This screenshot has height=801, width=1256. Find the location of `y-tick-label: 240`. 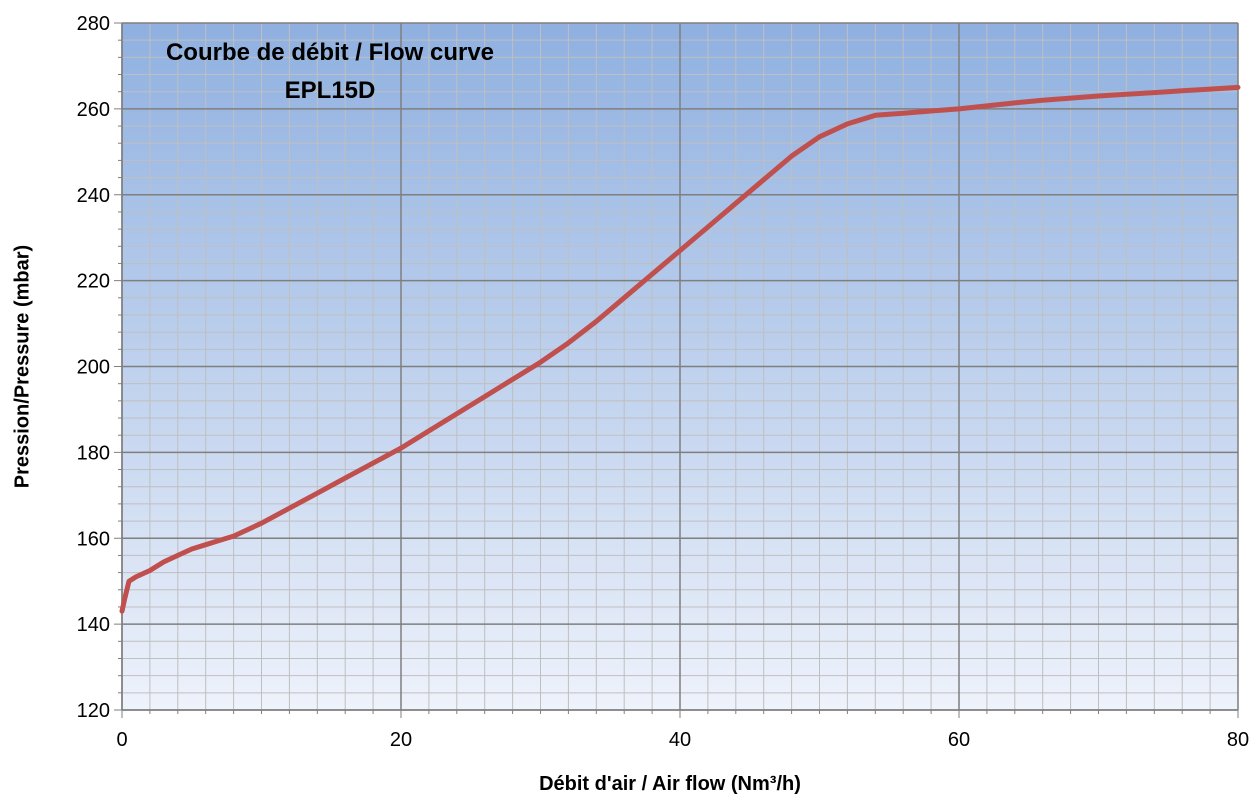

y-tick-label: 240 is located at coordinates (93, 196).